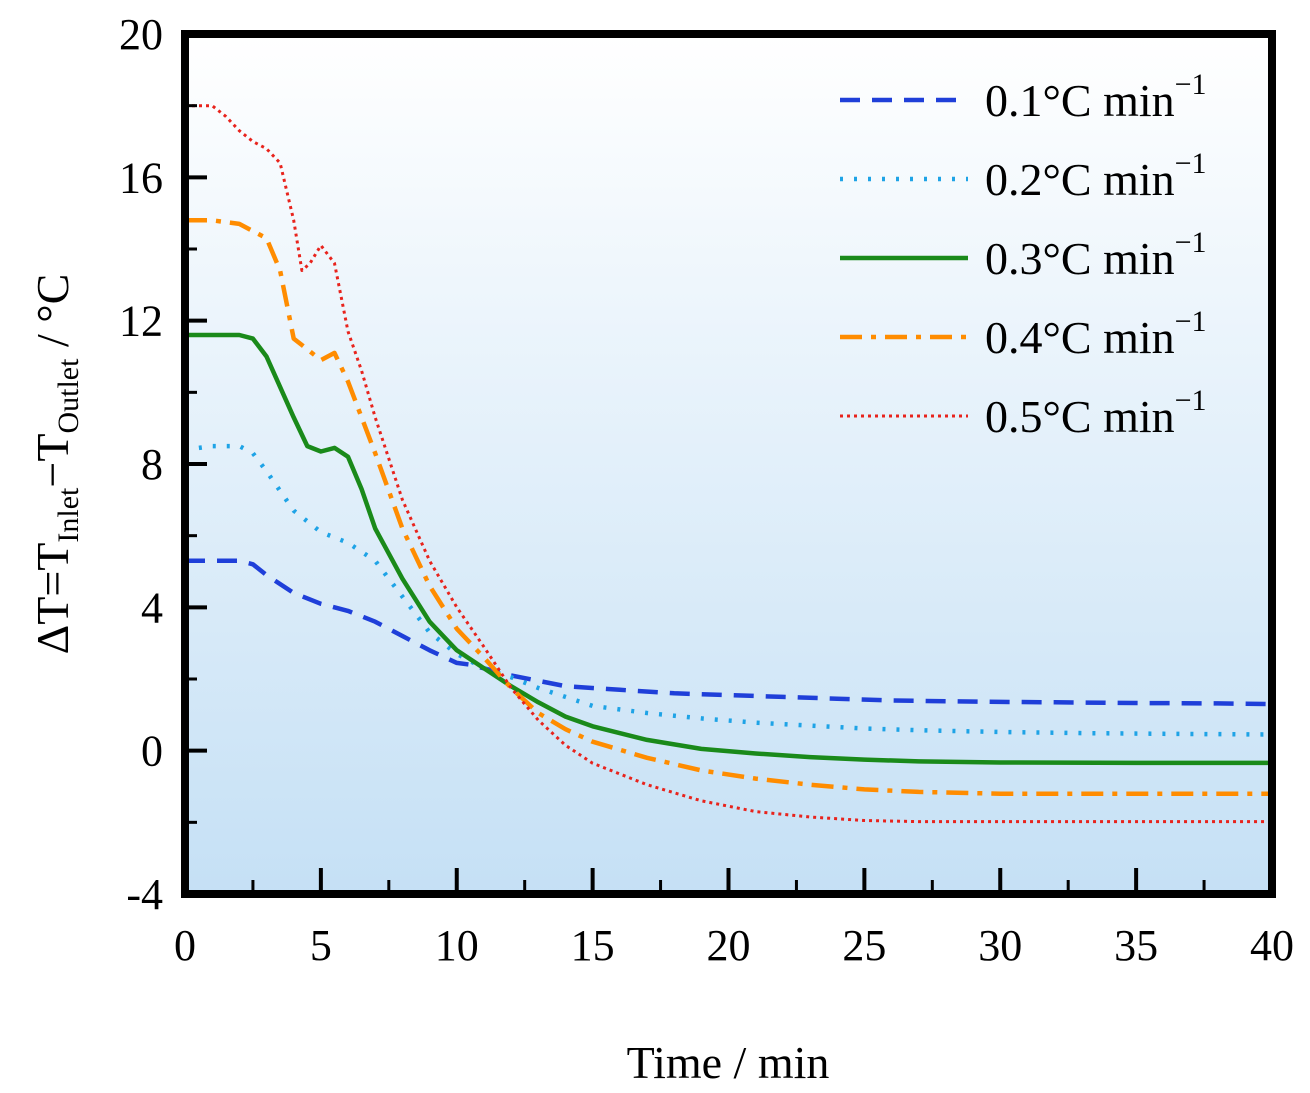 This screenshot has width=1310, height=1093. I want to click on y-axis-title: ΔT=TInlet−TOutlet / °C, so click(56, 464).